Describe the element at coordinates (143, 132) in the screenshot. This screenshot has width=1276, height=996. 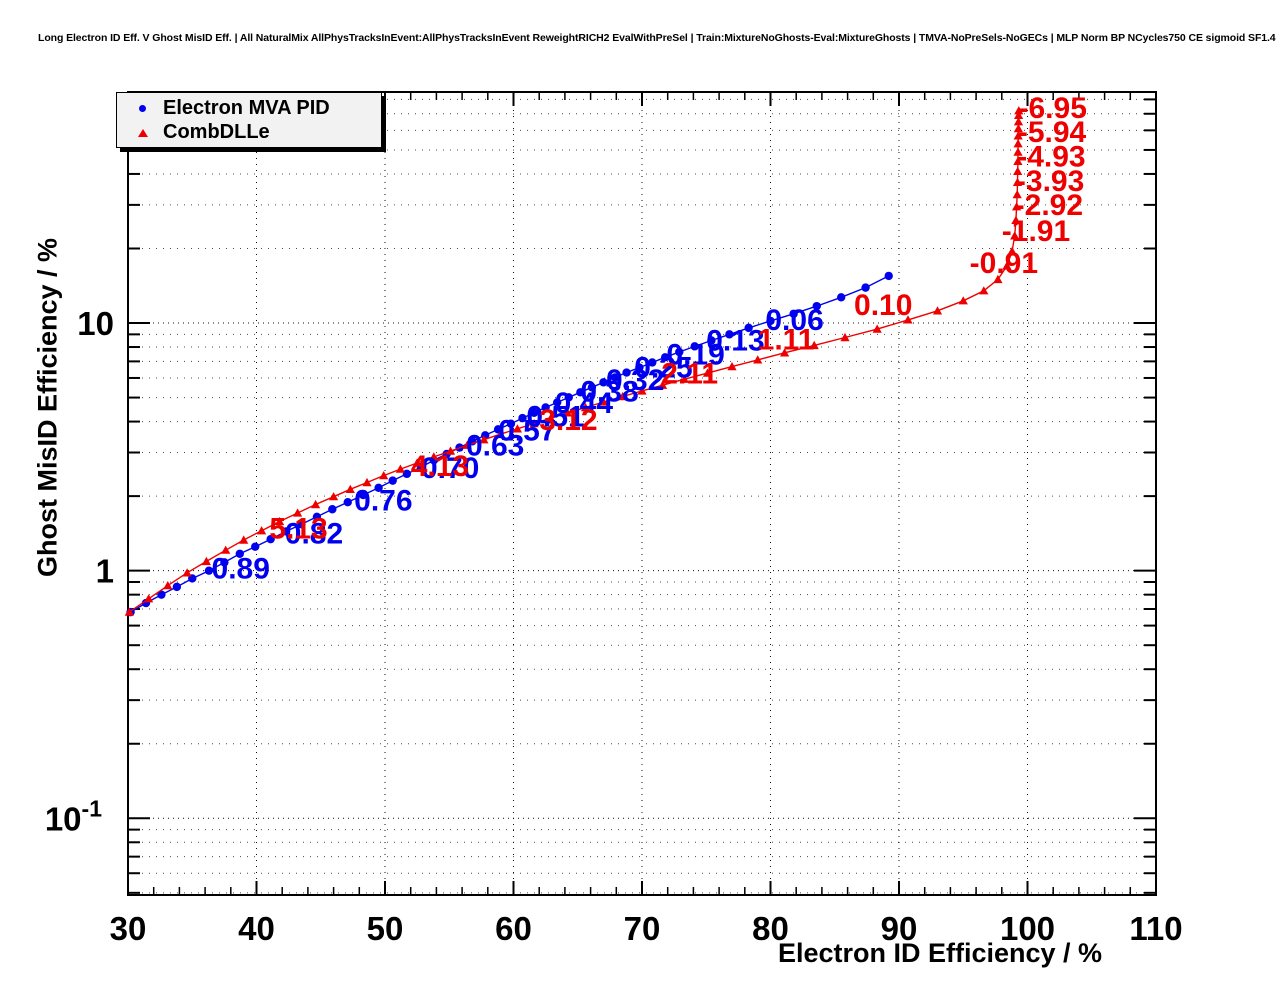
I see `red-triangle-icon` at that location.